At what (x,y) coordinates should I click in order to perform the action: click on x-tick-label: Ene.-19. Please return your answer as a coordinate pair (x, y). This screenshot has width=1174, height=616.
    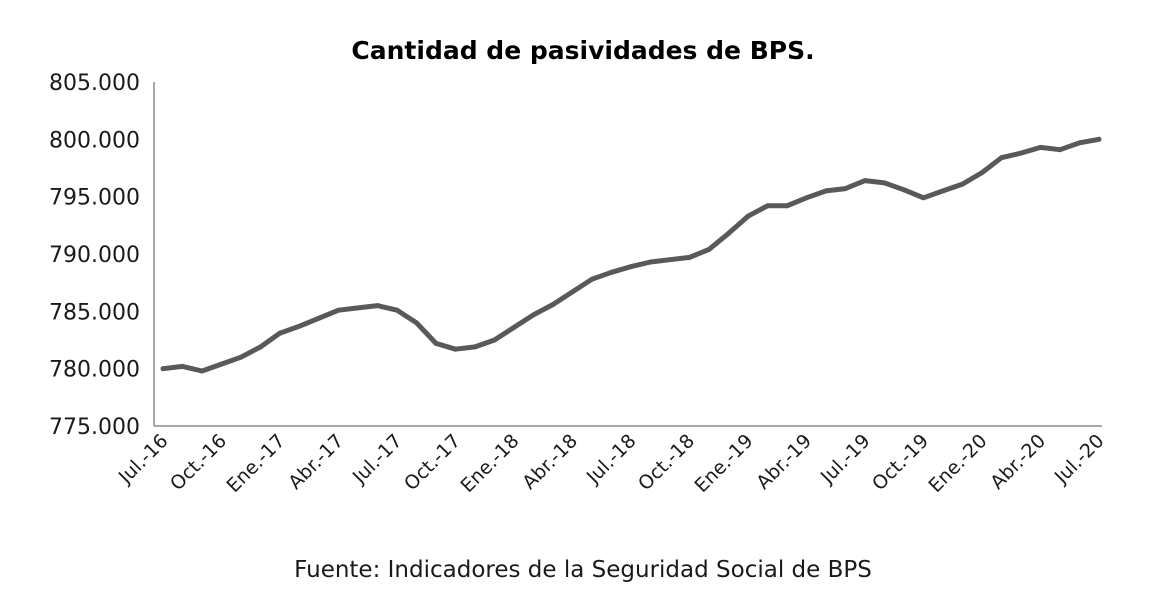
    Looking at the image, I should click on (723, 463).